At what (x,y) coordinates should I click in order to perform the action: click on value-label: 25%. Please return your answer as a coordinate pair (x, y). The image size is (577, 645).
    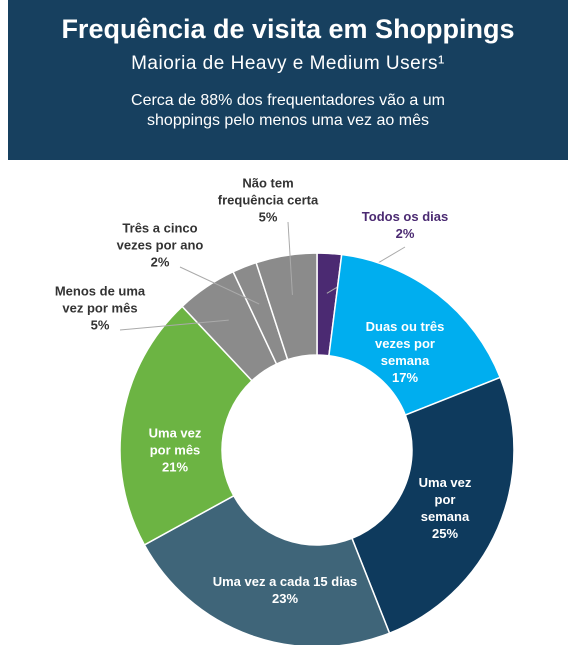
    Looking at the image, I should click on (445, 533).